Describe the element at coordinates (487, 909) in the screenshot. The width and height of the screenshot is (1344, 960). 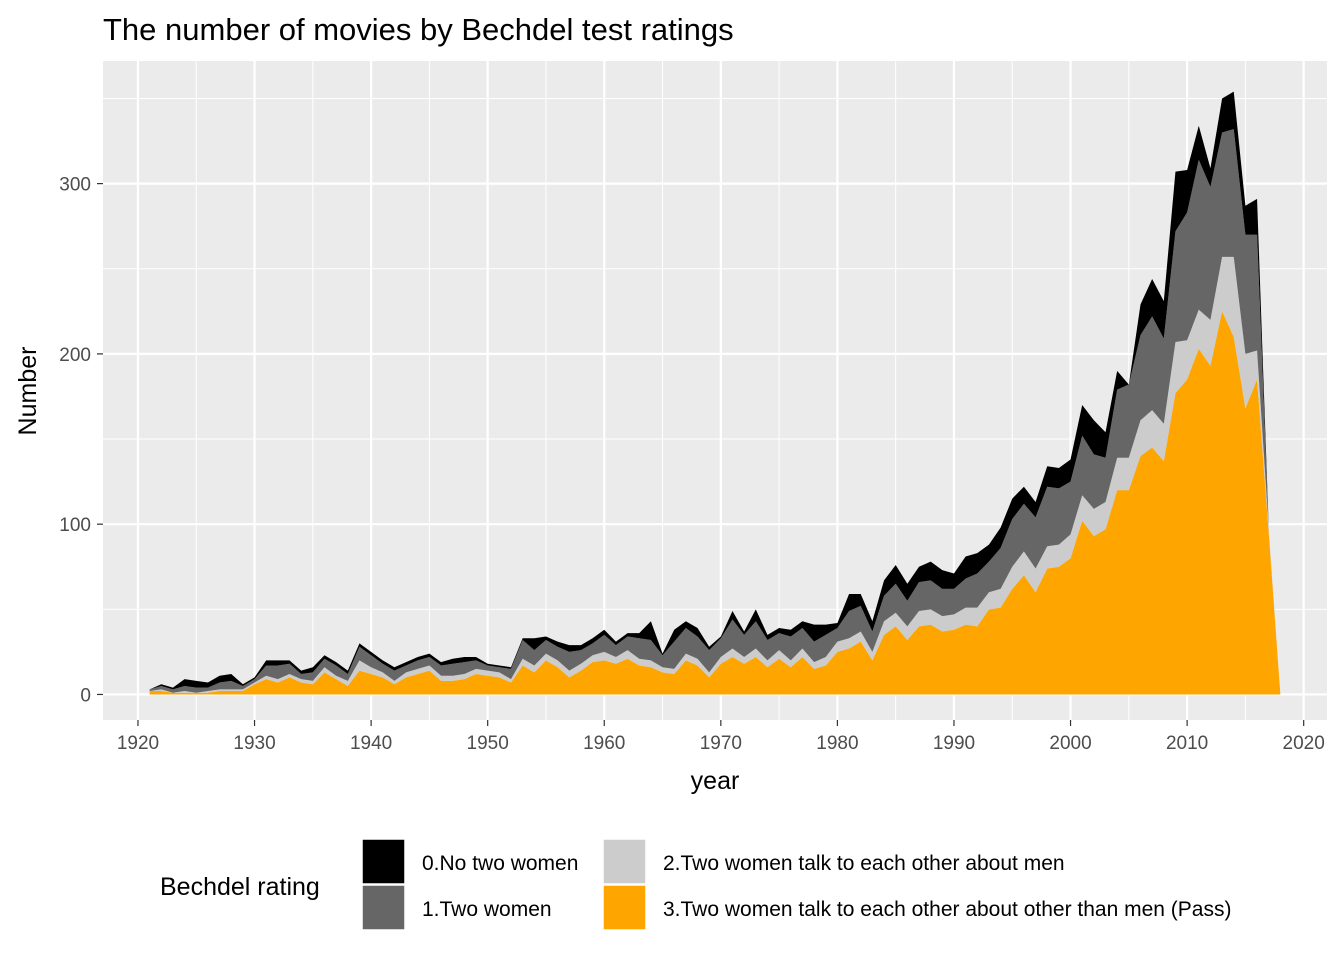
I see `legend-label-1: 1.Two women` at that location.